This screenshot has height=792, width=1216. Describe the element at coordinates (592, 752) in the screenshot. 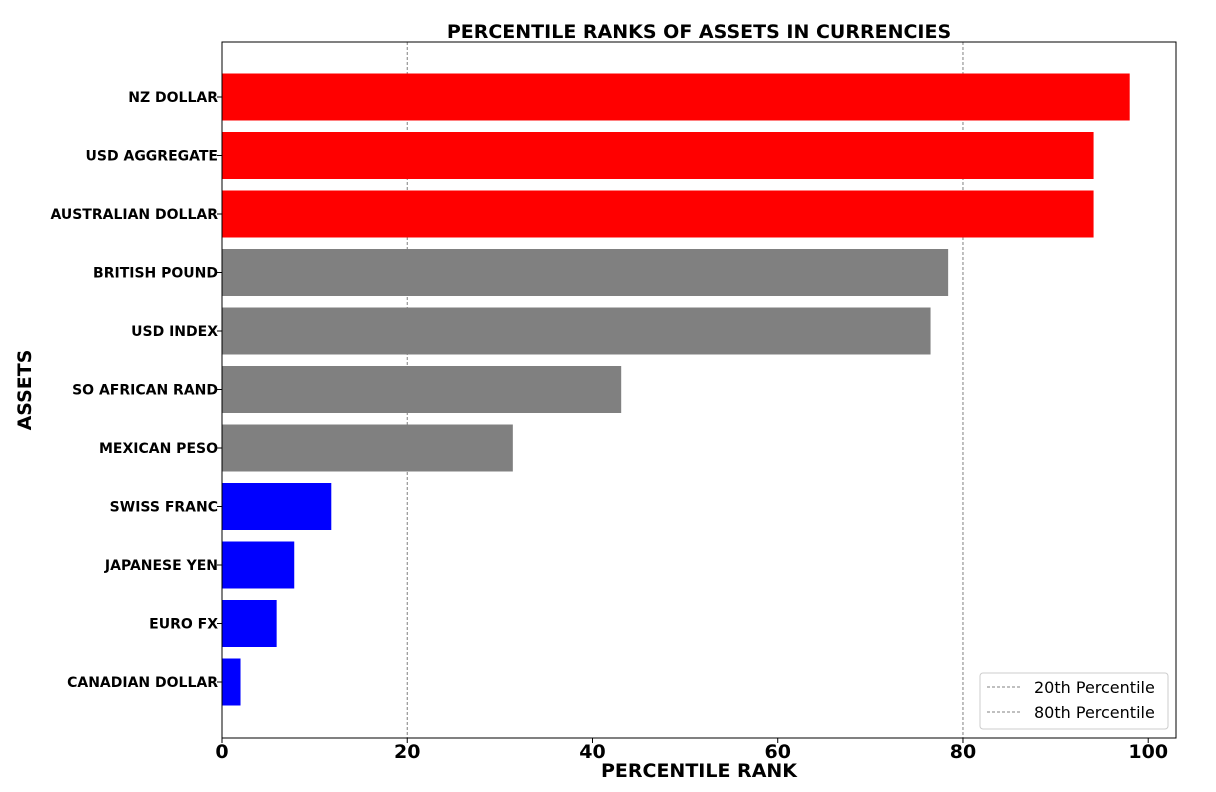

I see `x-tick-label: 40` at that location.